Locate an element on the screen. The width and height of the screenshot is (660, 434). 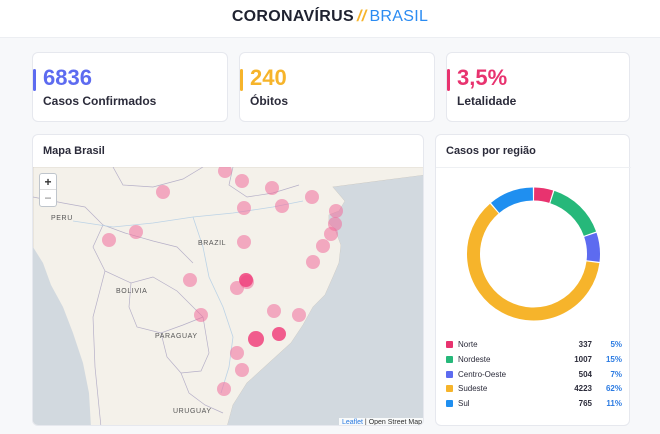
map-title: Mapa Brasil is located at coordinates (74, 151).